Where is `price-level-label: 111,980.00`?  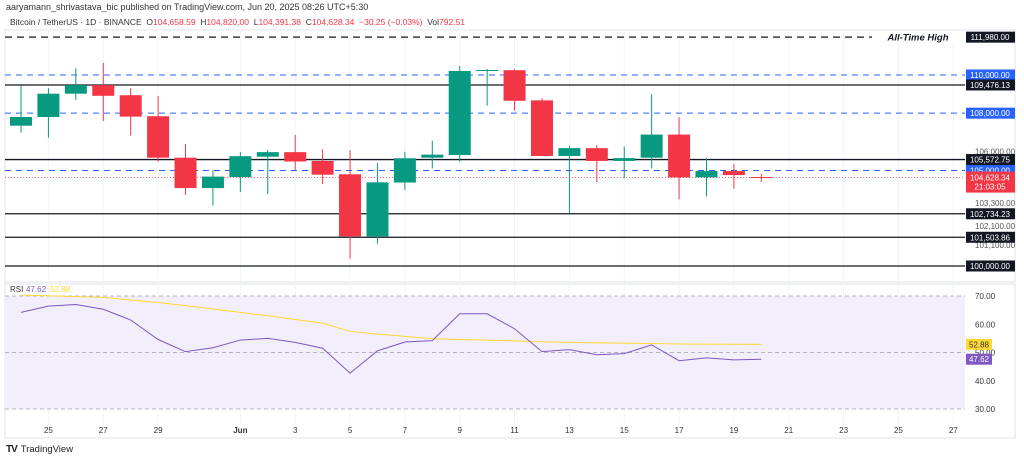
price-level-label: 111,980.00 is located at coordinates (990, 37).